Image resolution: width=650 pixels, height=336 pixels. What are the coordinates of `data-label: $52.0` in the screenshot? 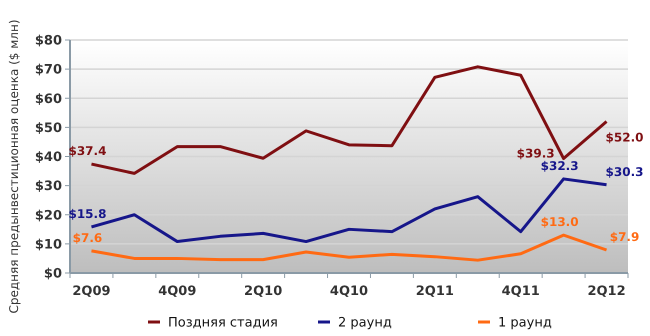 It's located at (625, 137).